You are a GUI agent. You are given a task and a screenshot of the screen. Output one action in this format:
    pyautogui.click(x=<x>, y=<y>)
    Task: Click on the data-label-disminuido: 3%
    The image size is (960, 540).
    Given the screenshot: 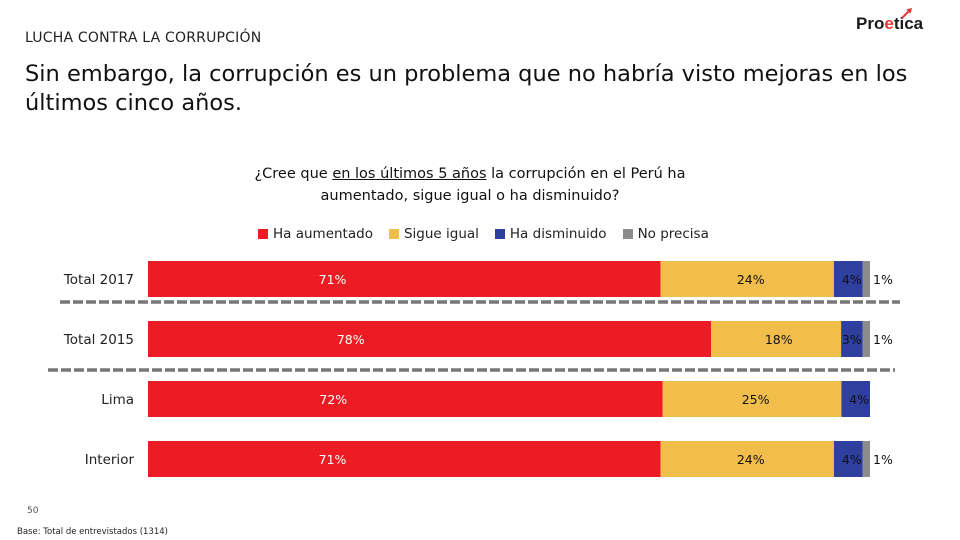 What is the action you would take?
    pyautogui.click(x=852, y=339)
    